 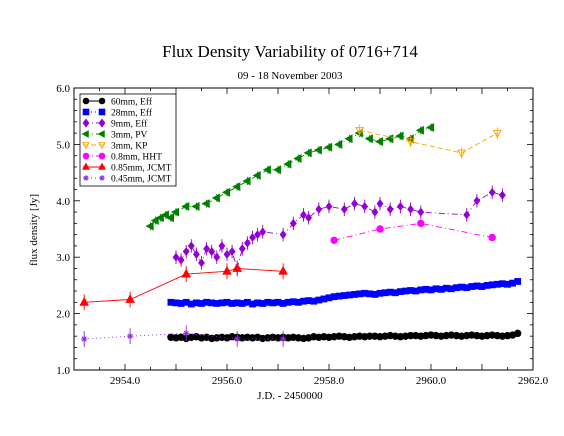 What do you see at coordinates (34, 230) in the screenshot?
I see `y-axis-label: flux density [Jy]` at bounding box center [34, 230].